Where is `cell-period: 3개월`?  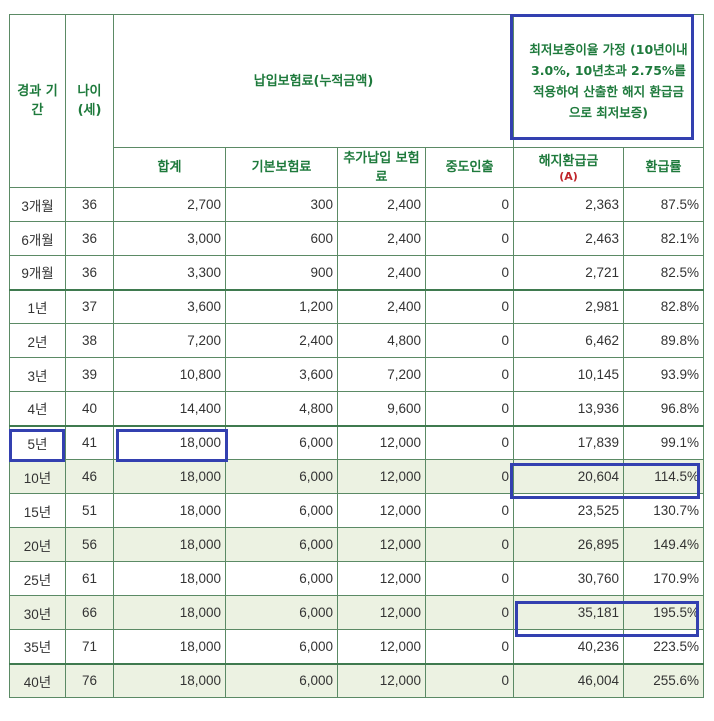 cell-period: 3개월 is located at coordinates (37, 204).